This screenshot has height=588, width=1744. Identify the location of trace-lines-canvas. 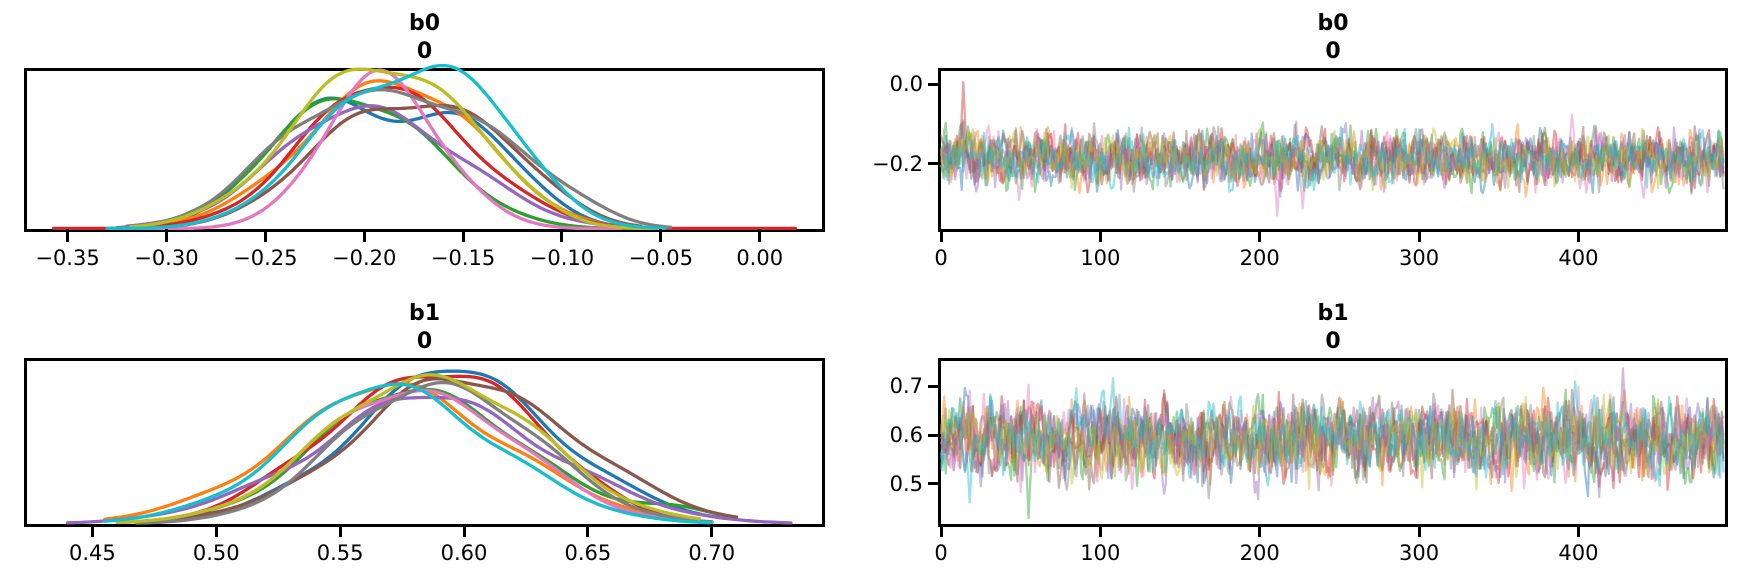
(1332, 443).